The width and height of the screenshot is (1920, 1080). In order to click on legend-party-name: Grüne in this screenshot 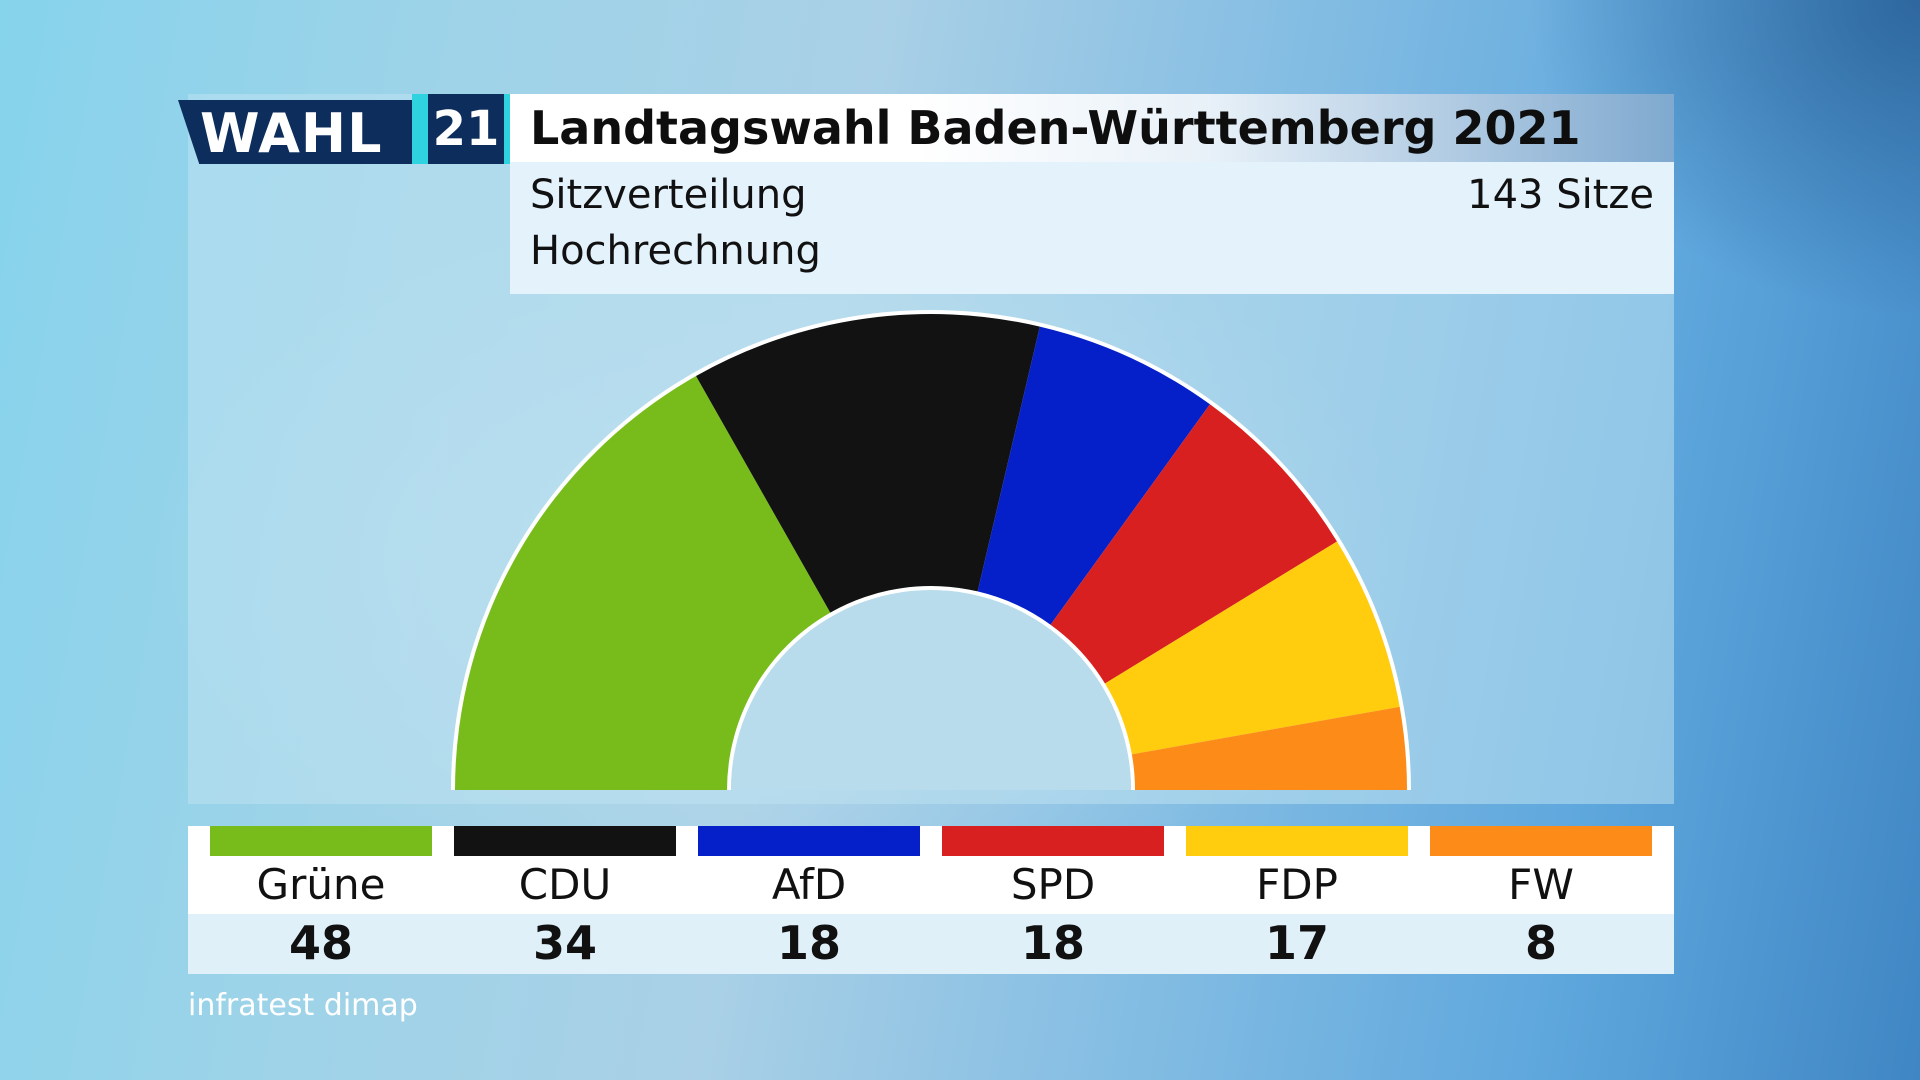, I will do `click(321, 884)`.